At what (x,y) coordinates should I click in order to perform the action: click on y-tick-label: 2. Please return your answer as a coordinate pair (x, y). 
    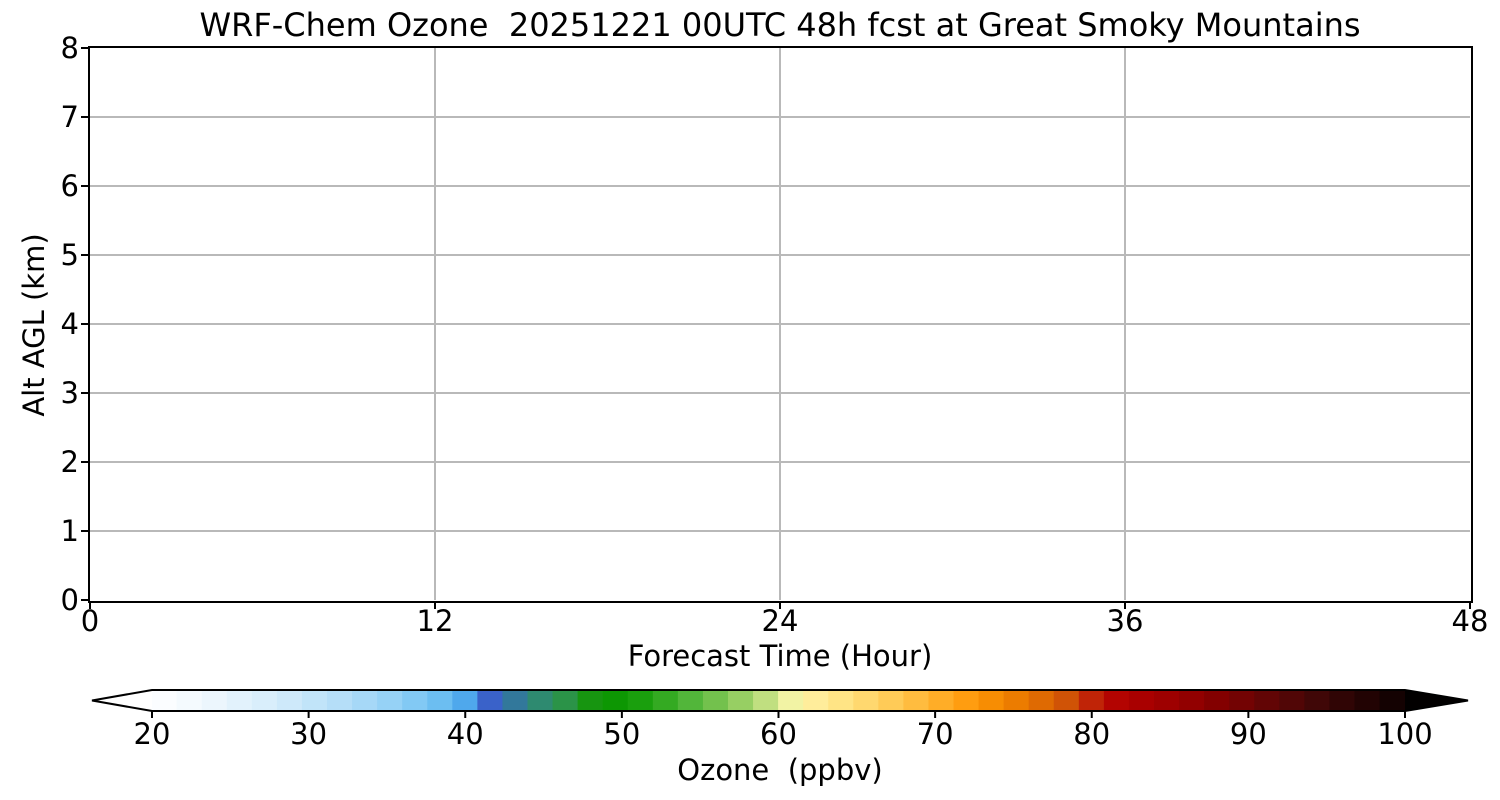
    Looking at the image, I should click on (69, 462).